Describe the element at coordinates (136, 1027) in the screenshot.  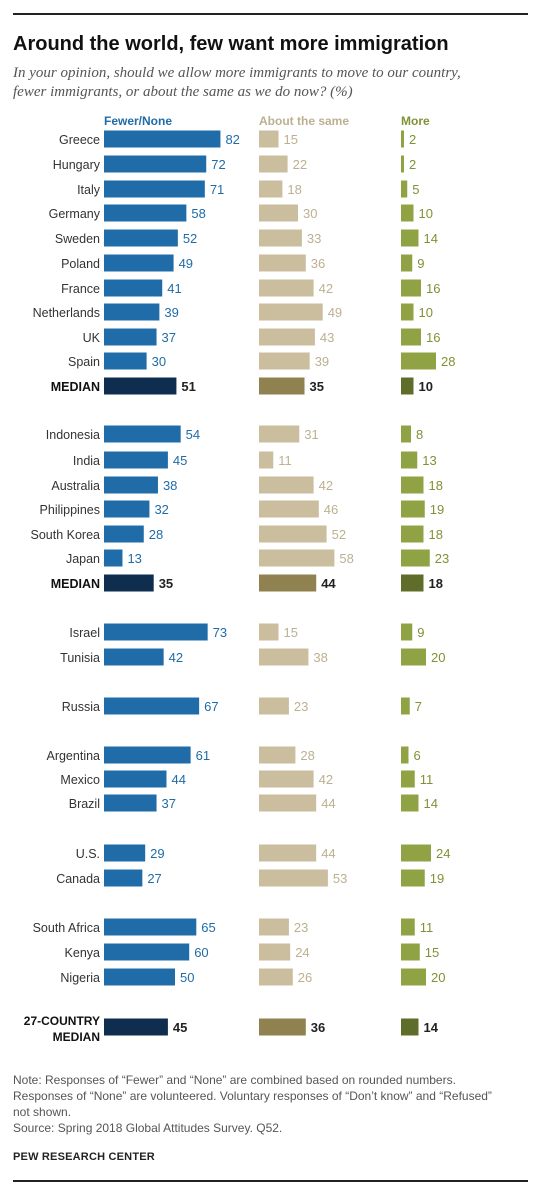
I see `bar-fewer-27-country-median` at that location.